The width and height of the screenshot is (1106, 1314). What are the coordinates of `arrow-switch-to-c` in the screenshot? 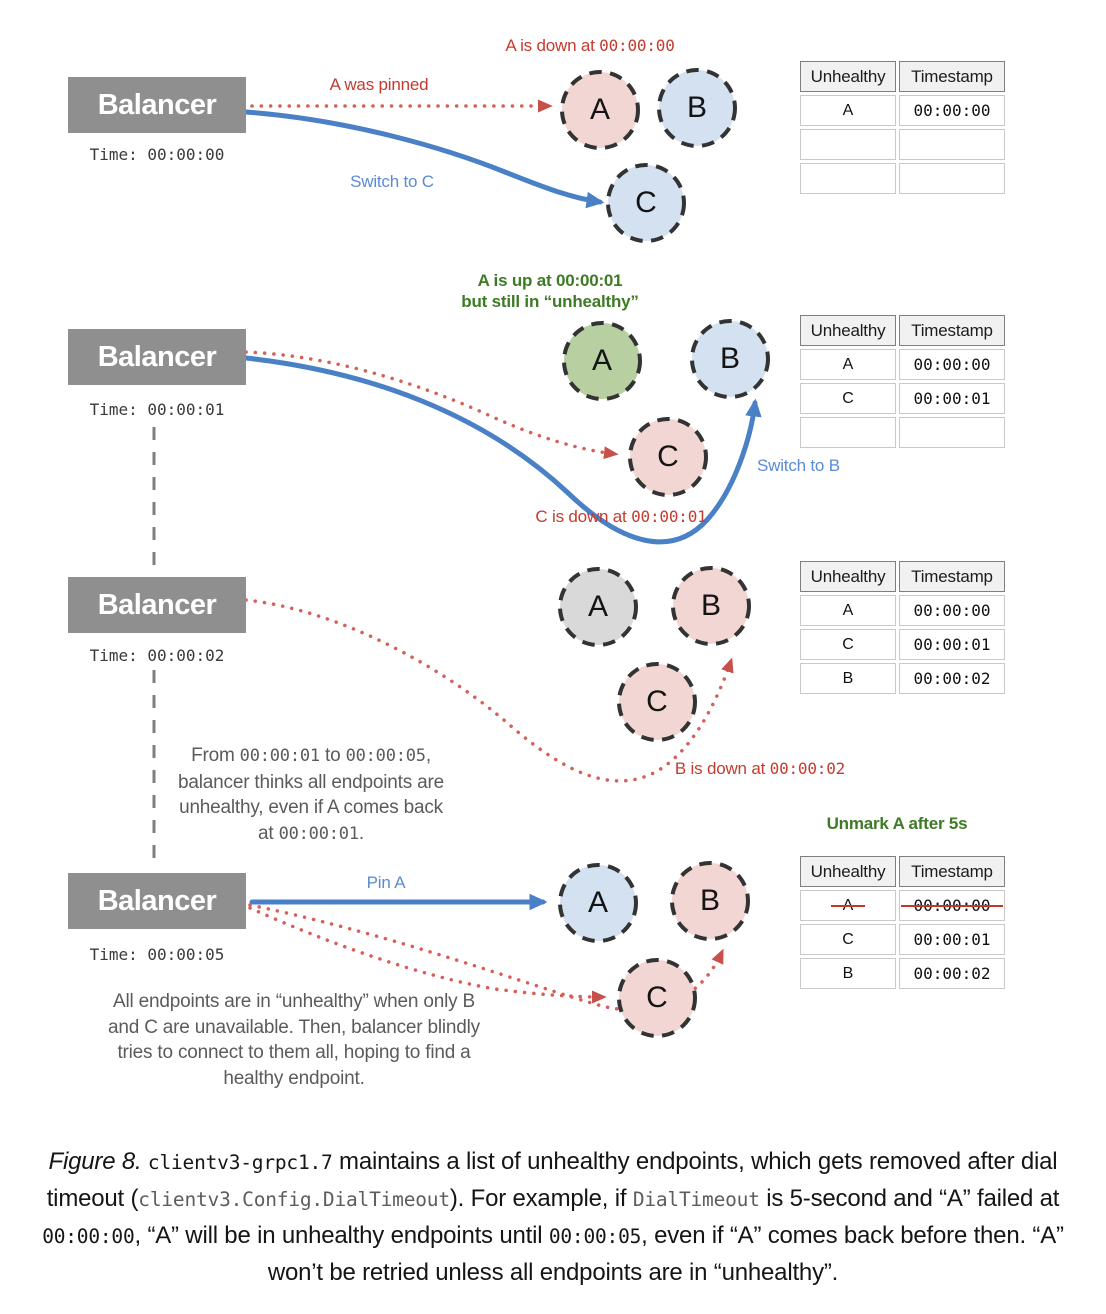 It's located at (424, 159).